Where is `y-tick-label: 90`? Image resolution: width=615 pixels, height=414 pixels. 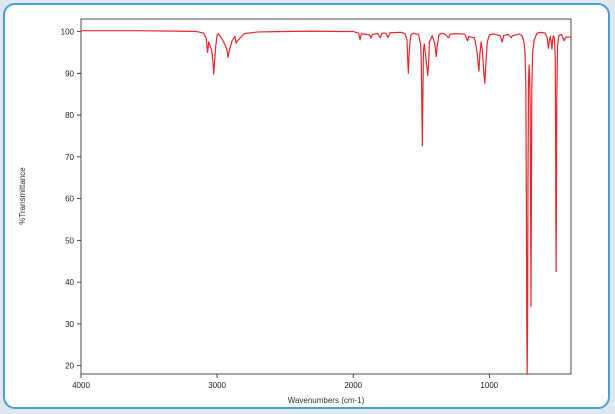
y-tick-label: 90 is located at coordinates (69, 73).